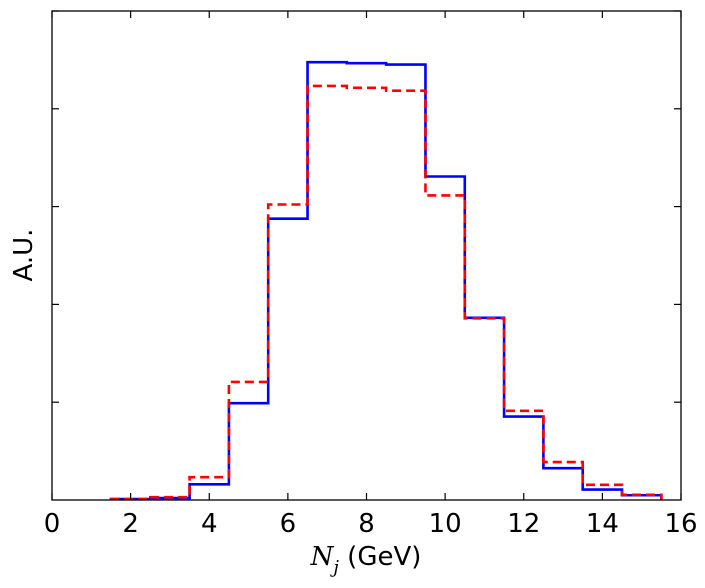 Image resolution: width=705 pixels, height=588 pixels. I want to click on y-axis-label: A.U., so click(24, 255).